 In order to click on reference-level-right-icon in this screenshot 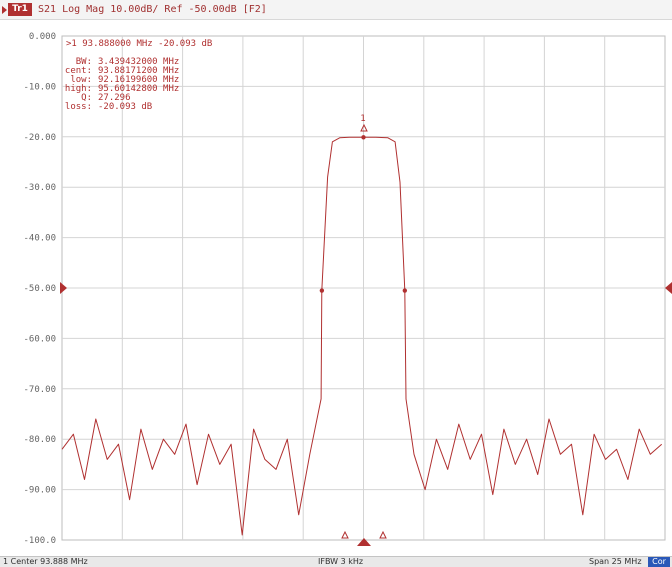, I will do `click(668, 288)`.